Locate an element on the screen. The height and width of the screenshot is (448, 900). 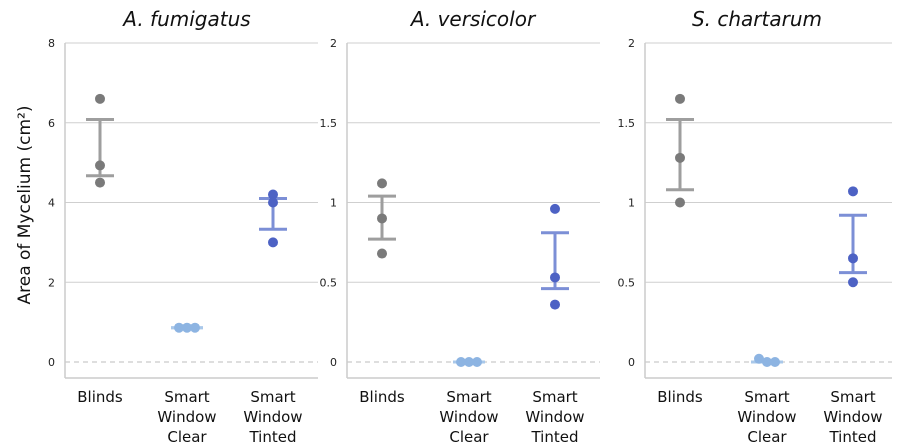
chart-title: A. fumigatus is located at coordinates (185, 19).